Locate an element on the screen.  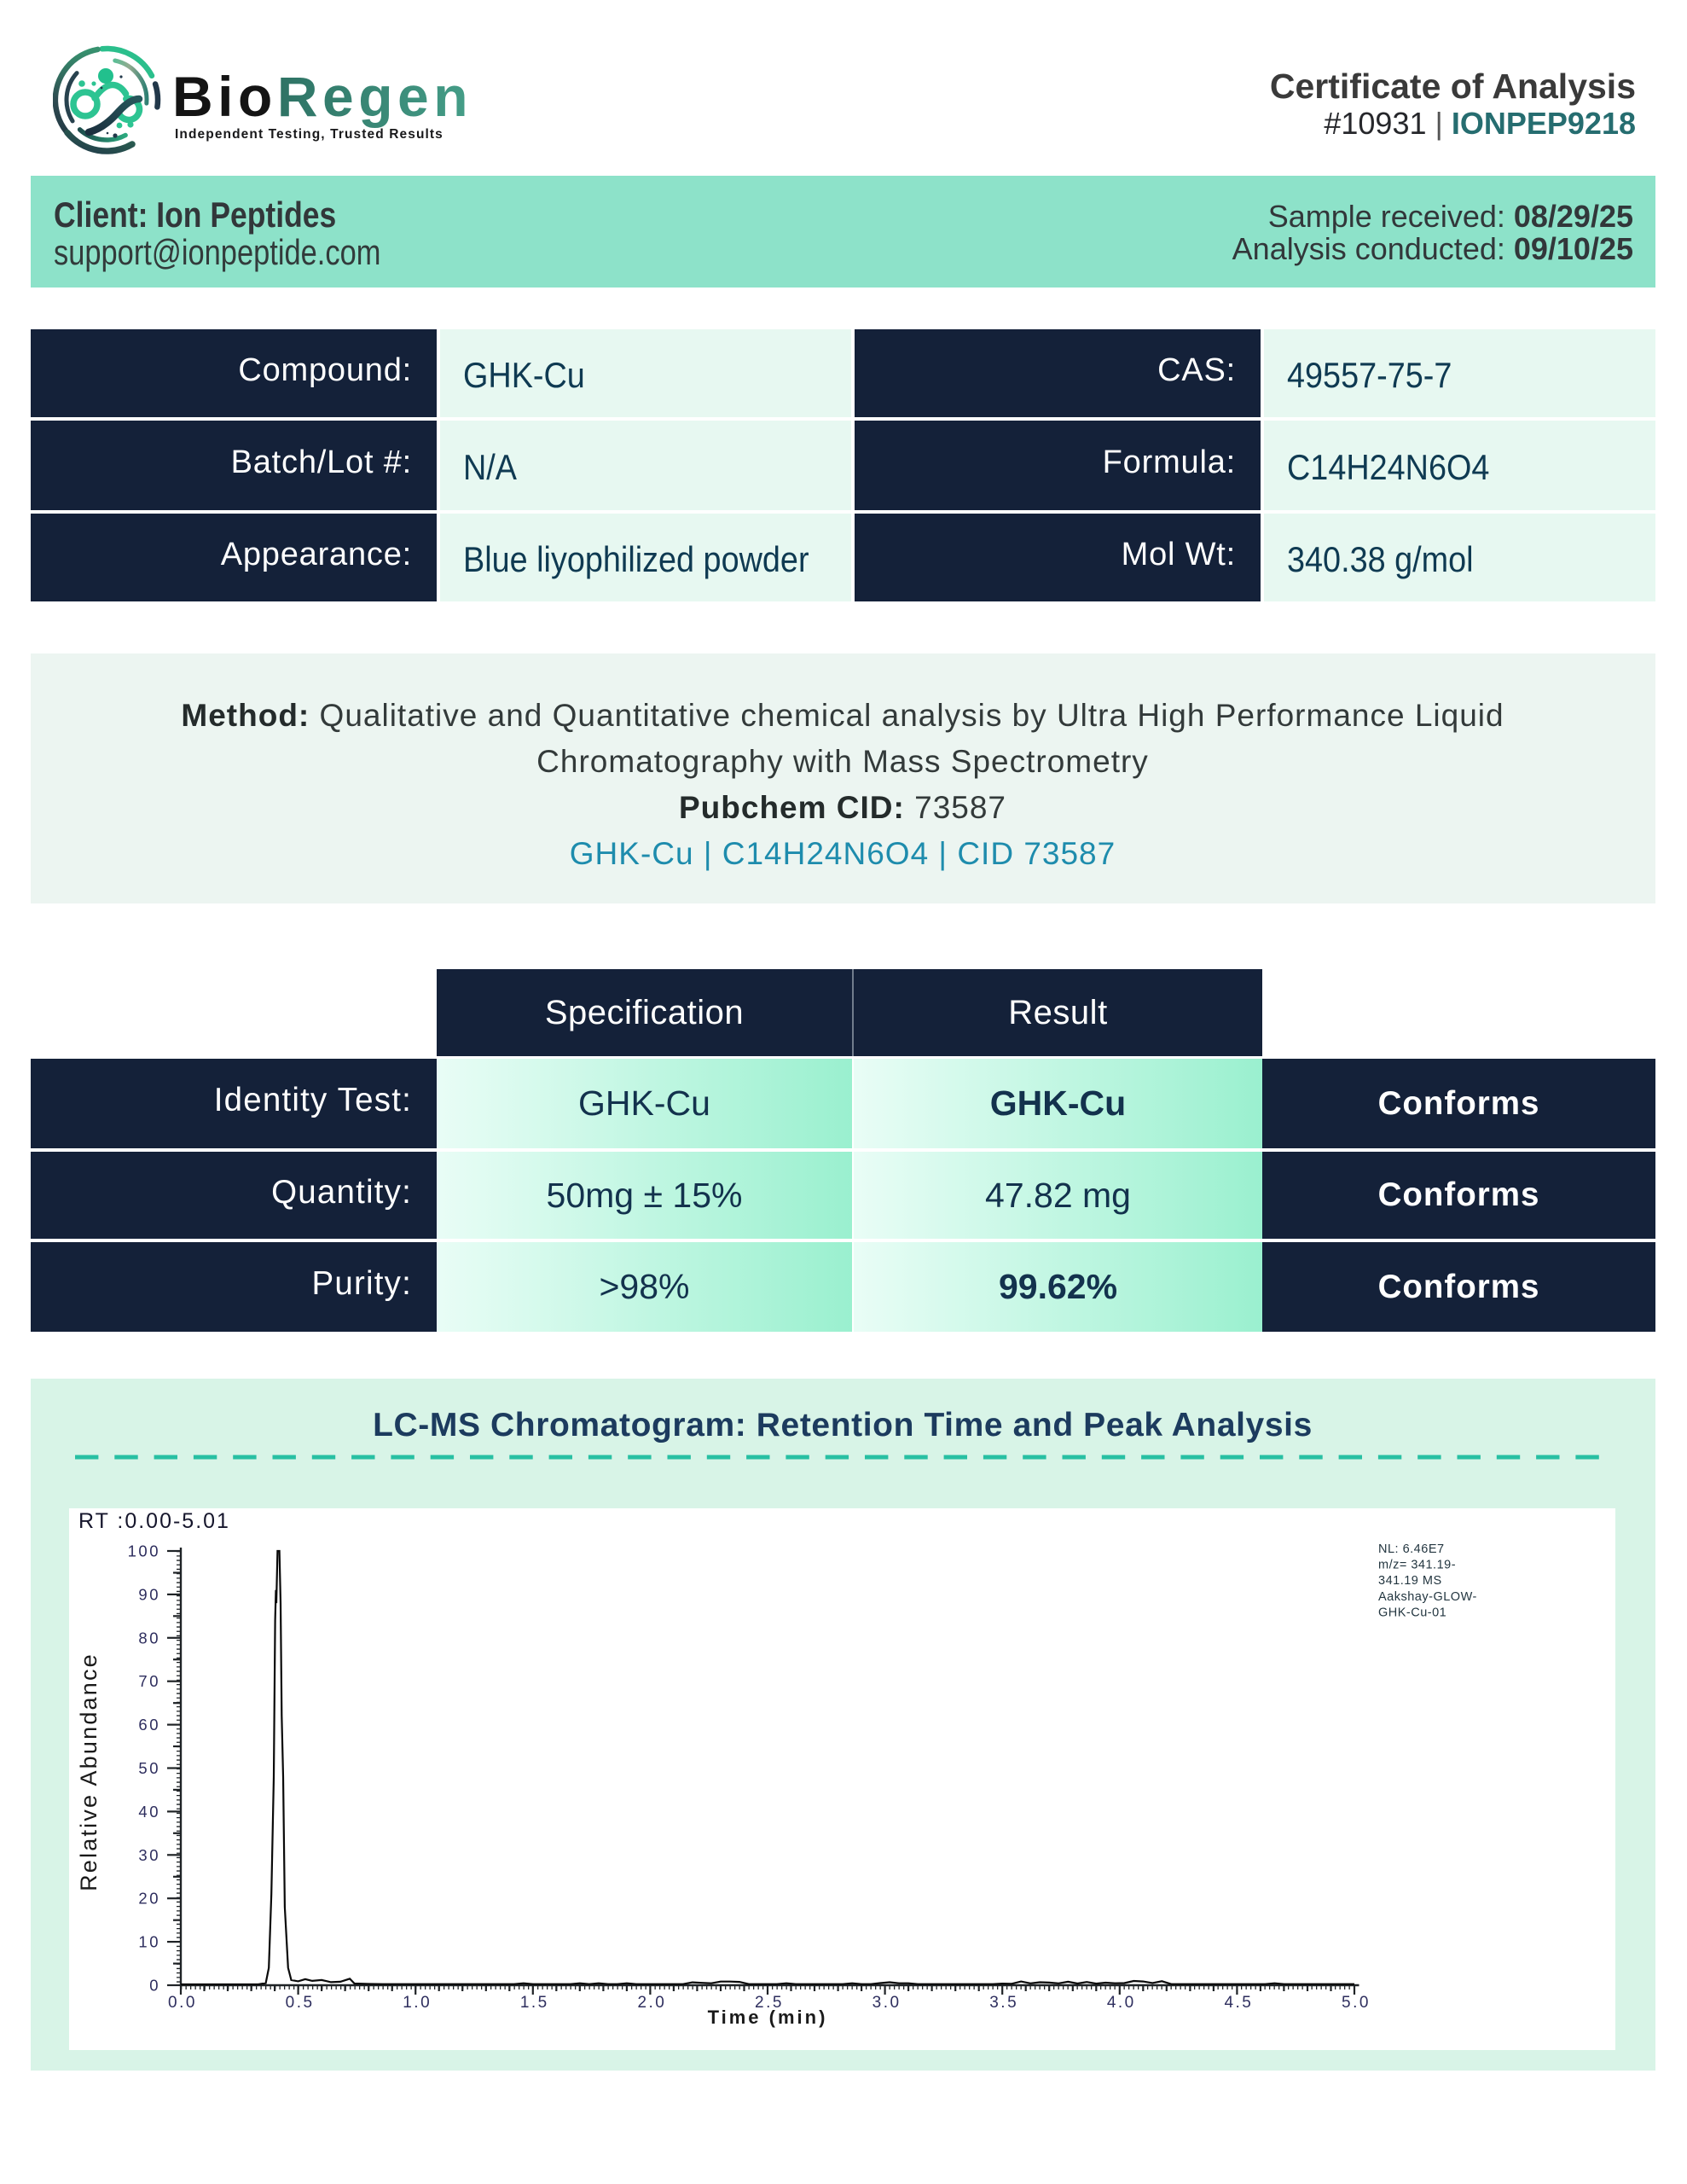
svg-text: NL: 6.46E7 is located at coordinates (1411, 1549).